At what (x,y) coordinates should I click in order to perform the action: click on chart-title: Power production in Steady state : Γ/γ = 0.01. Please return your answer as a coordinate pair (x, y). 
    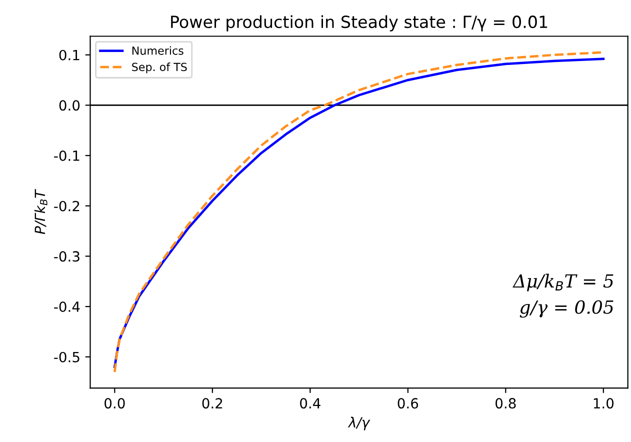
    Looking at the image, I should click on (359, 23).